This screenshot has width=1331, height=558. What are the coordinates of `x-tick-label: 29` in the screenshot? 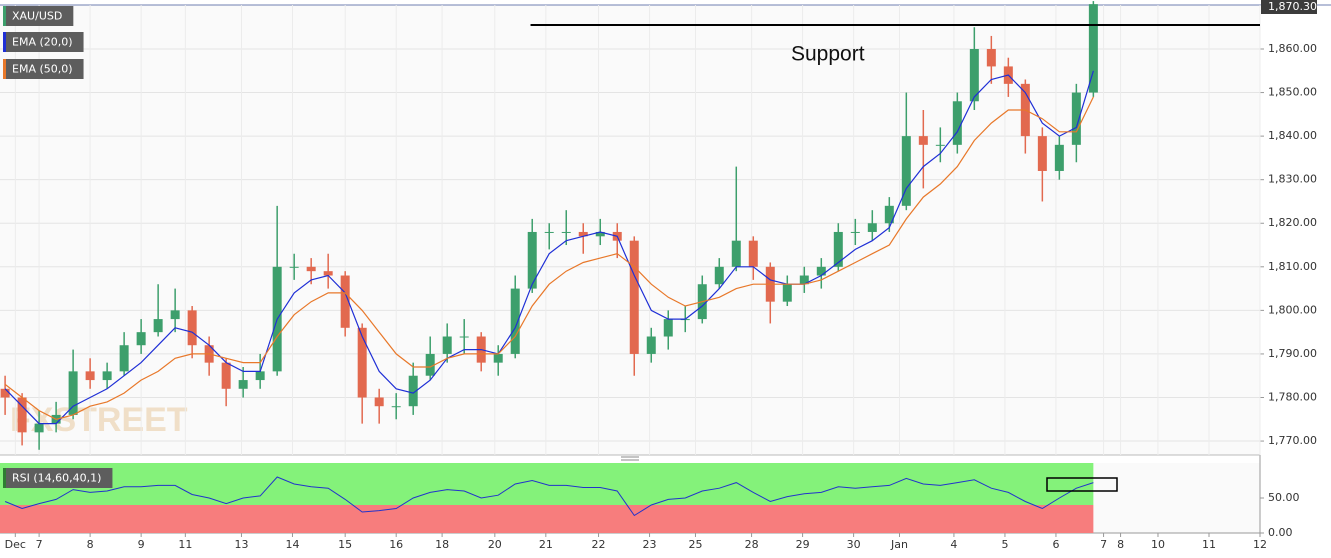 It's located at (803, 544).